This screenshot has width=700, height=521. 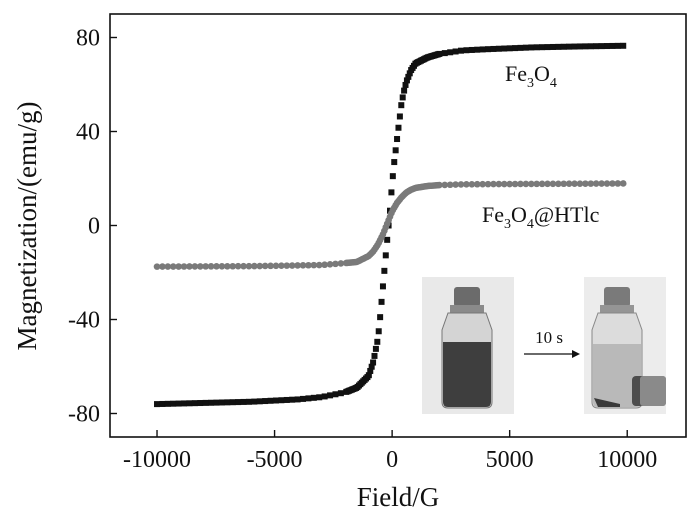 I want to click on y-tick-label: 0, so click(x=94, y=227).